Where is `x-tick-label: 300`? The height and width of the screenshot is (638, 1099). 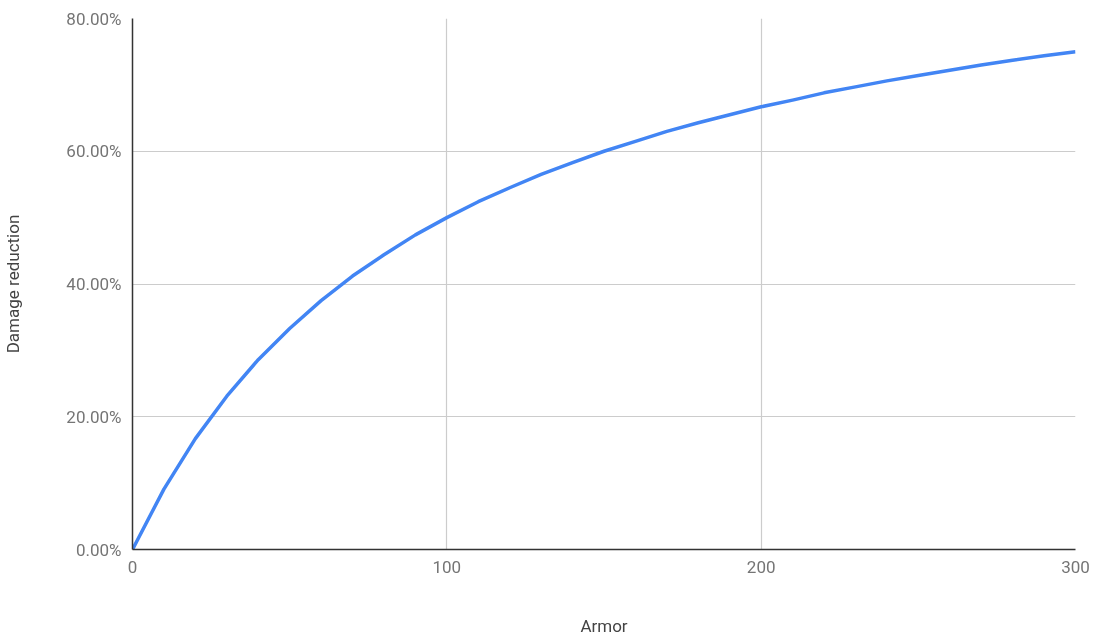 x-tick-label: 300 is located at coordinates (1075, 566).